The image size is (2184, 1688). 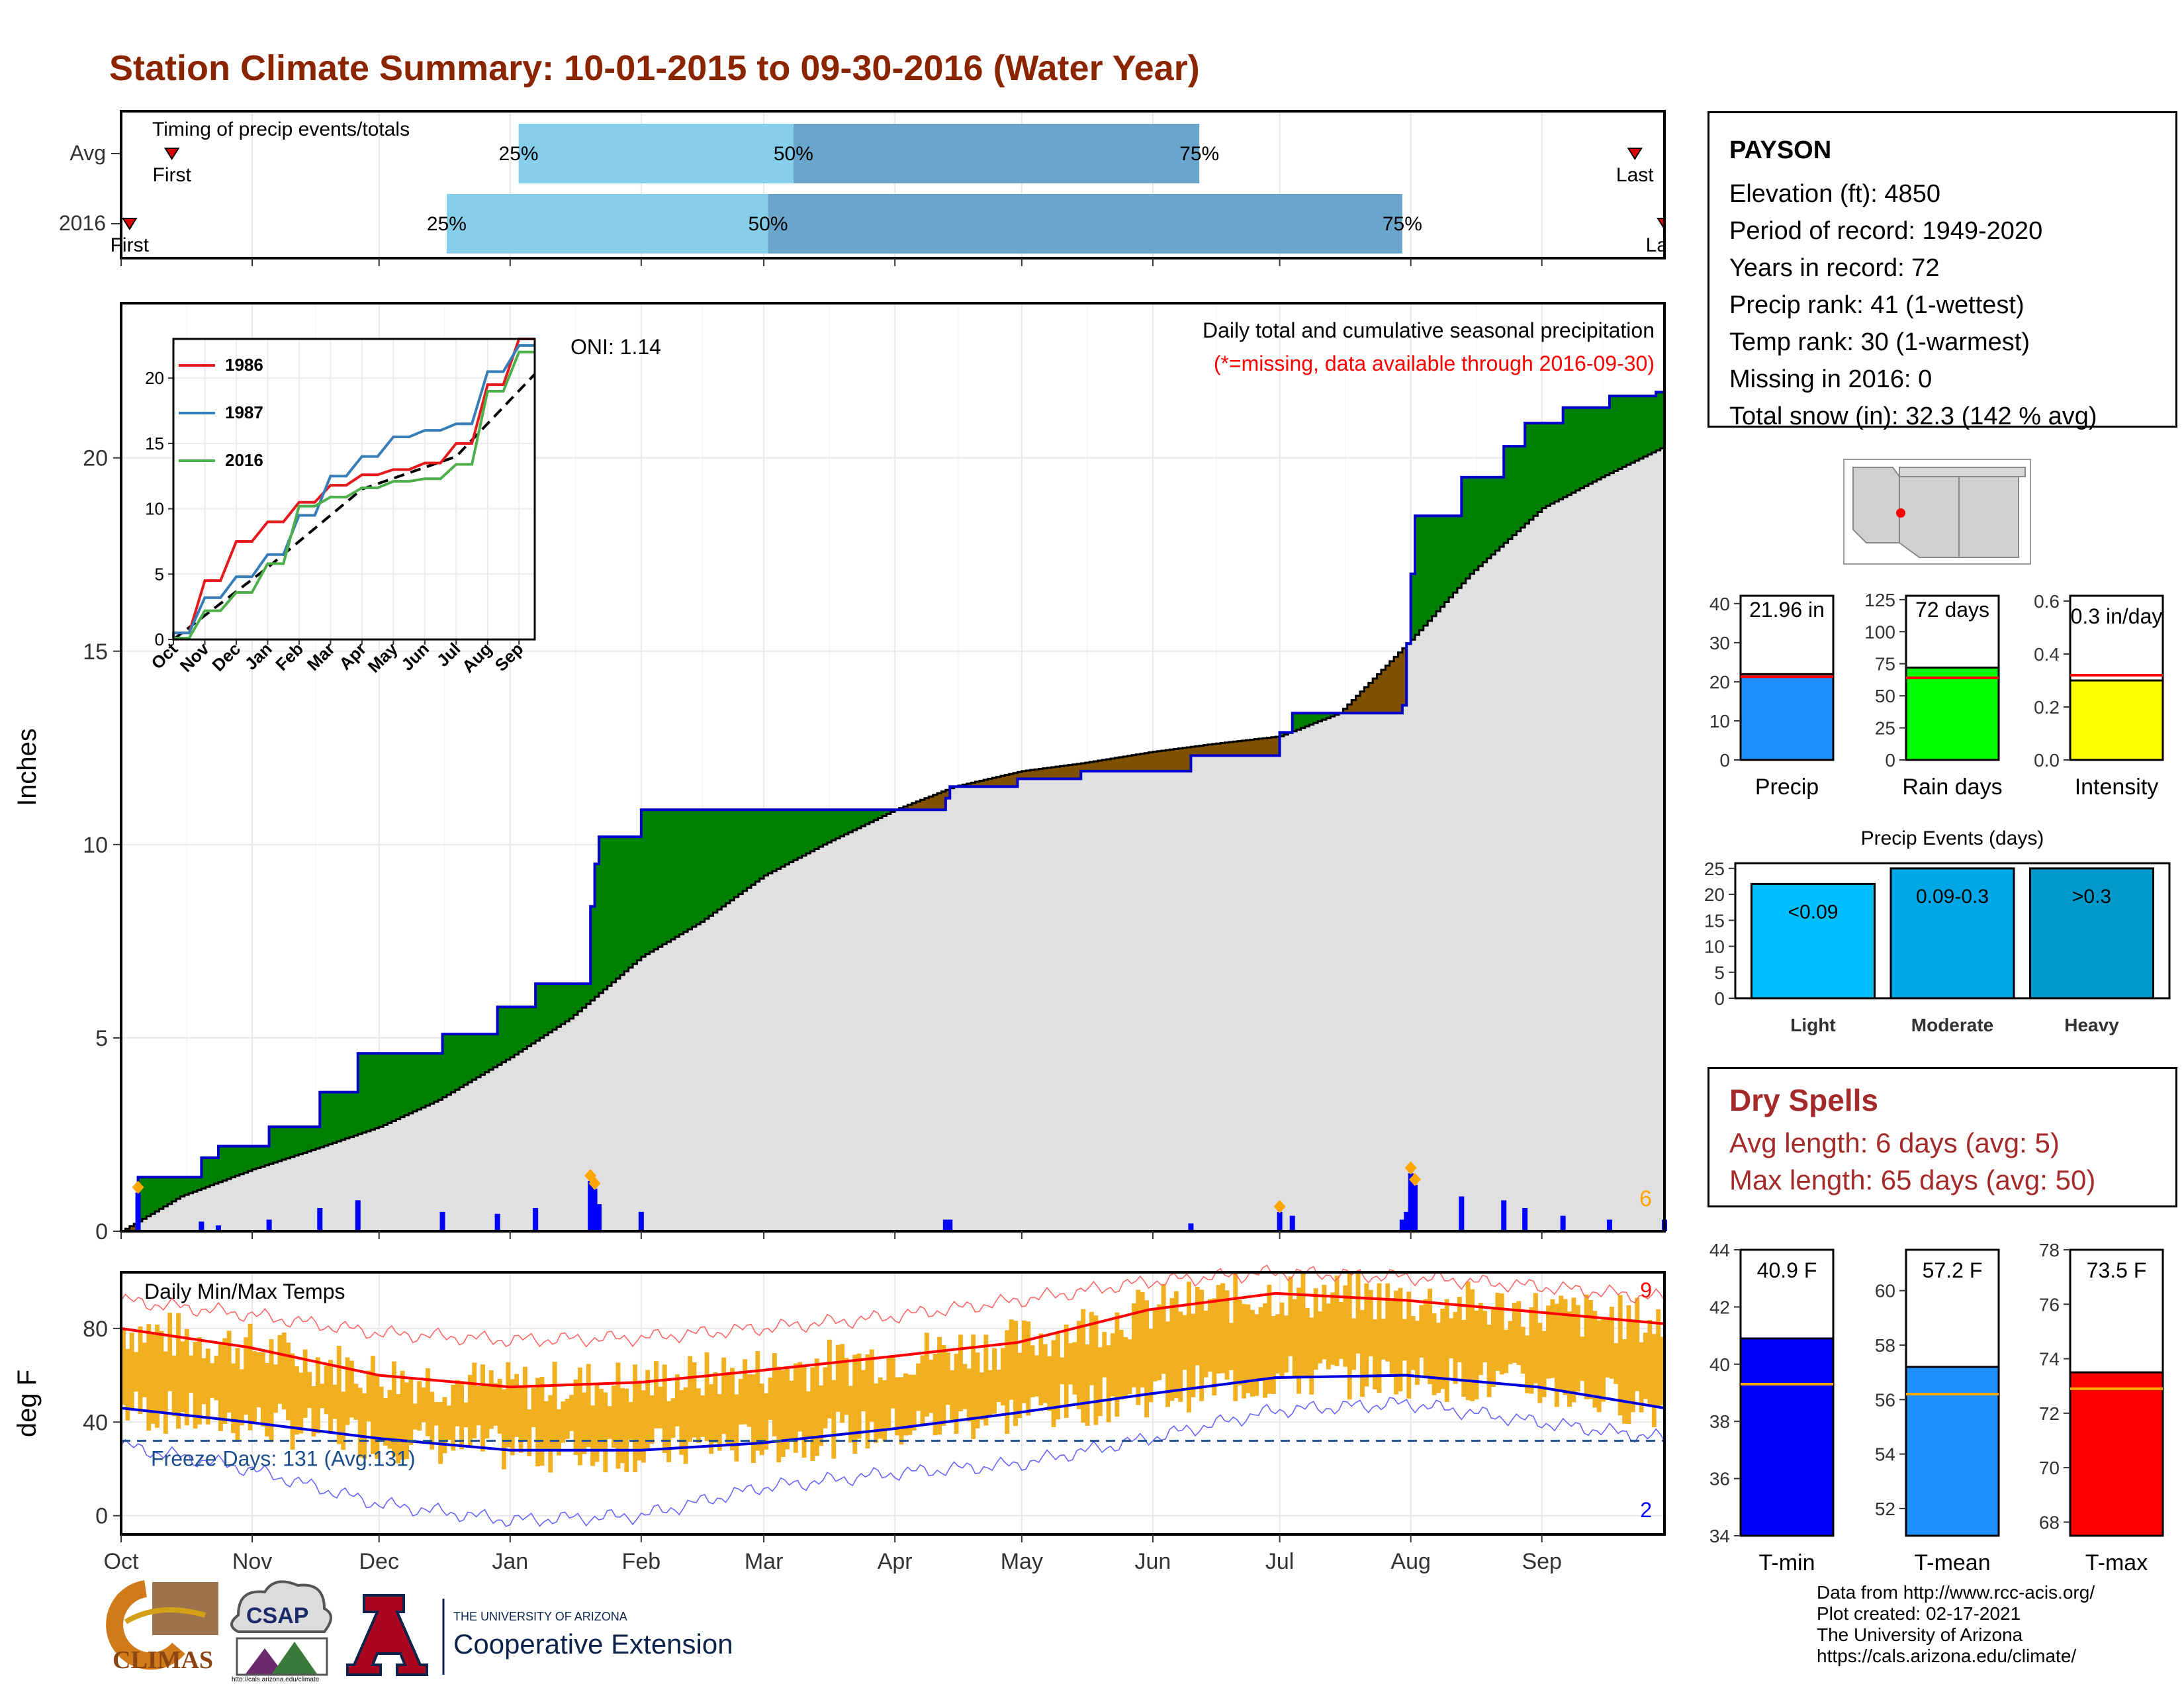 What do you see at coordinates (2049, 1304) in the screenshot?
I see `gauge-ytick-label: 76` at bounding box center [2049, 1304].